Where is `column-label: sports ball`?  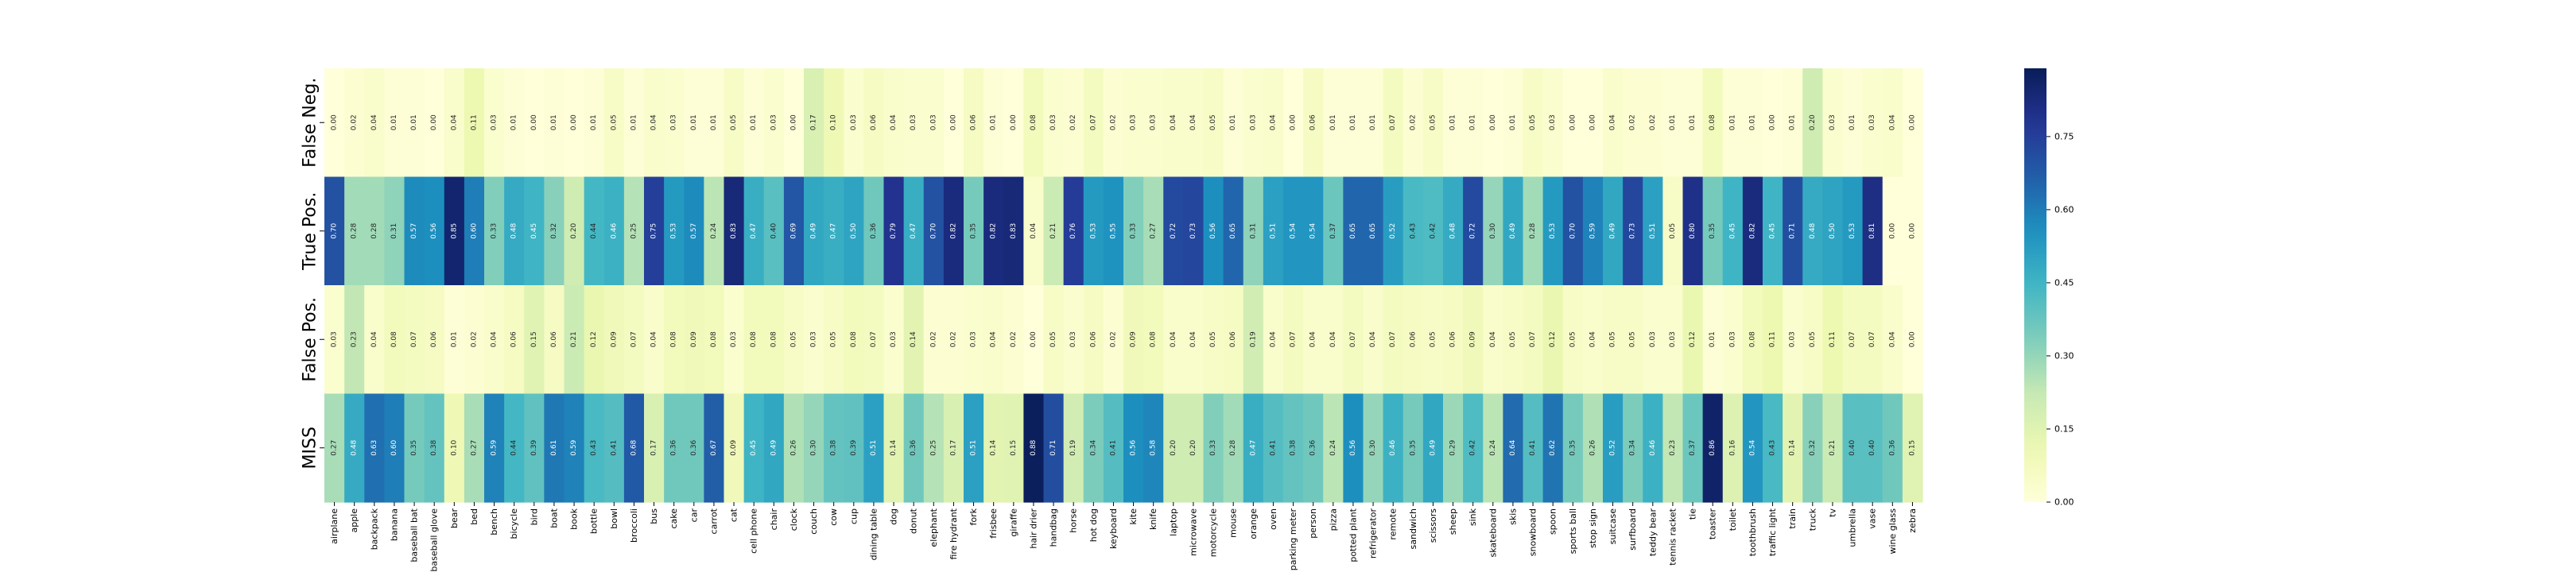 column-label: sports ball is located at coordinates (1573, 531).